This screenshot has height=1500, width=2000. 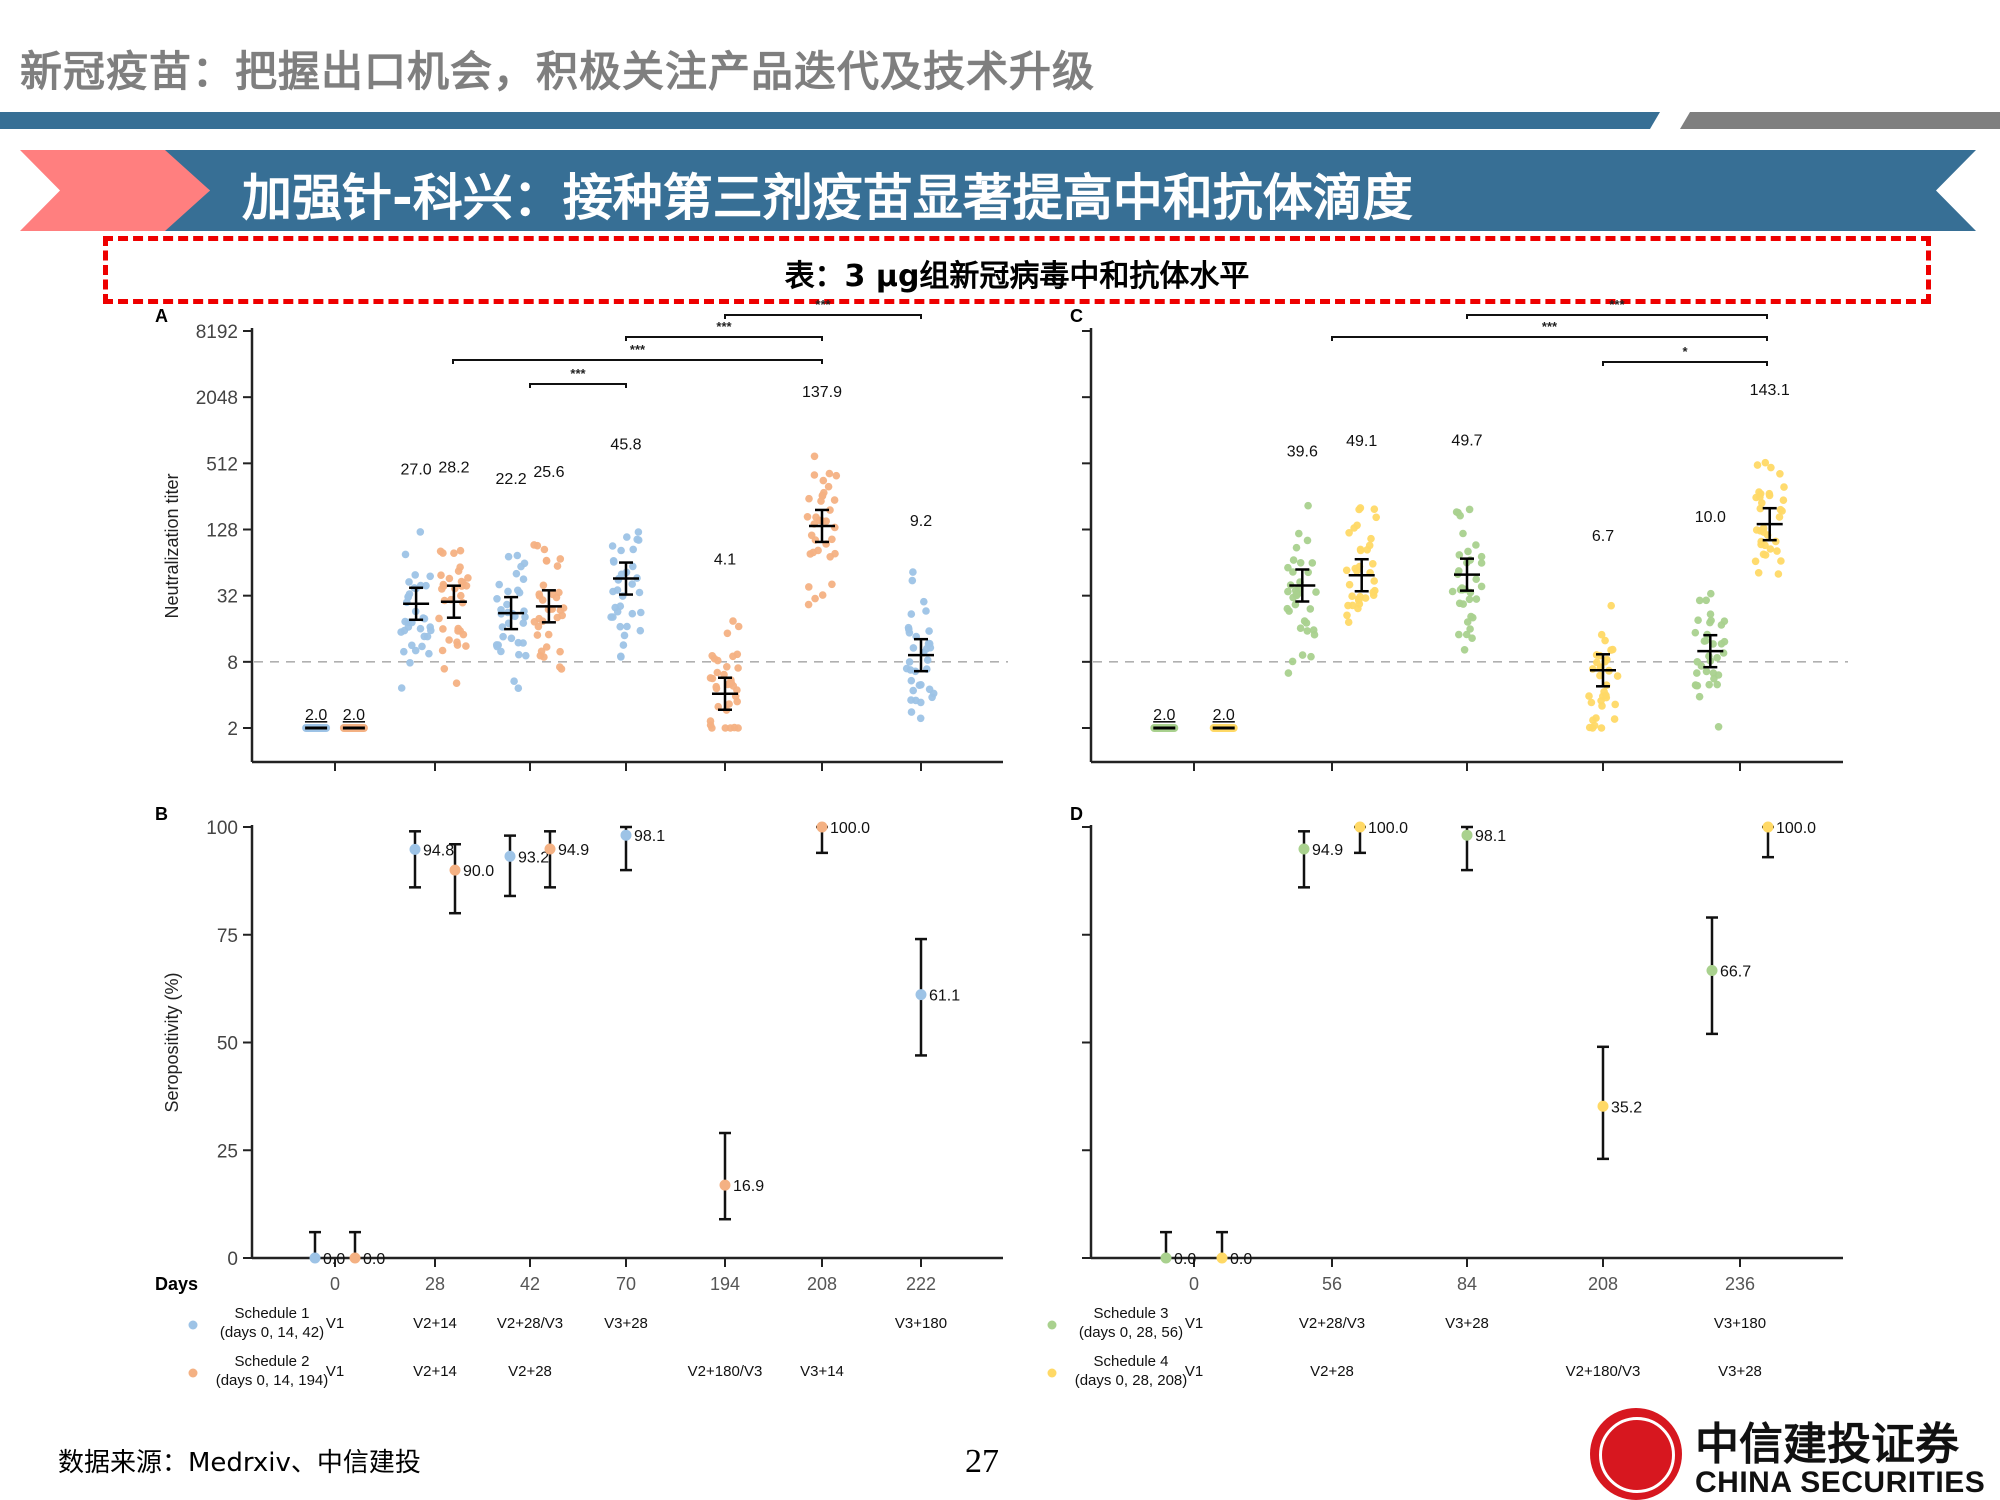 I want to click on x-tick-label: 28, so click(x=435, y=1284).